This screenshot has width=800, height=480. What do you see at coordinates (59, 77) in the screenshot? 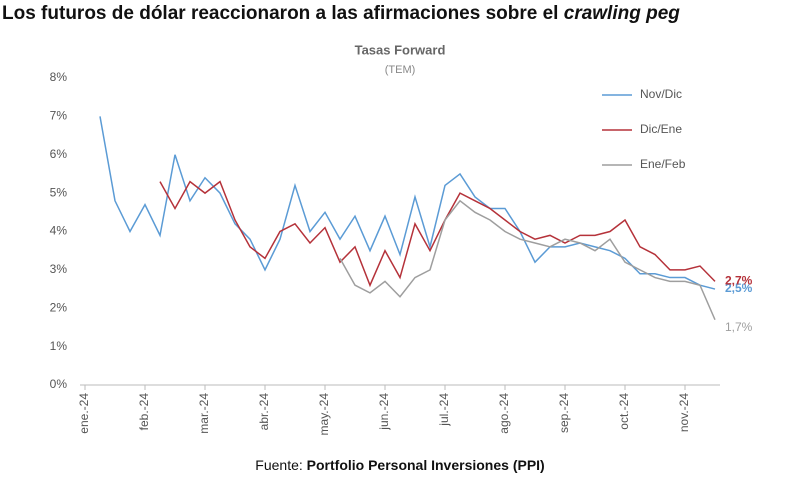
I see `y-tick-label: 8%` at bounding box center [59, 77].